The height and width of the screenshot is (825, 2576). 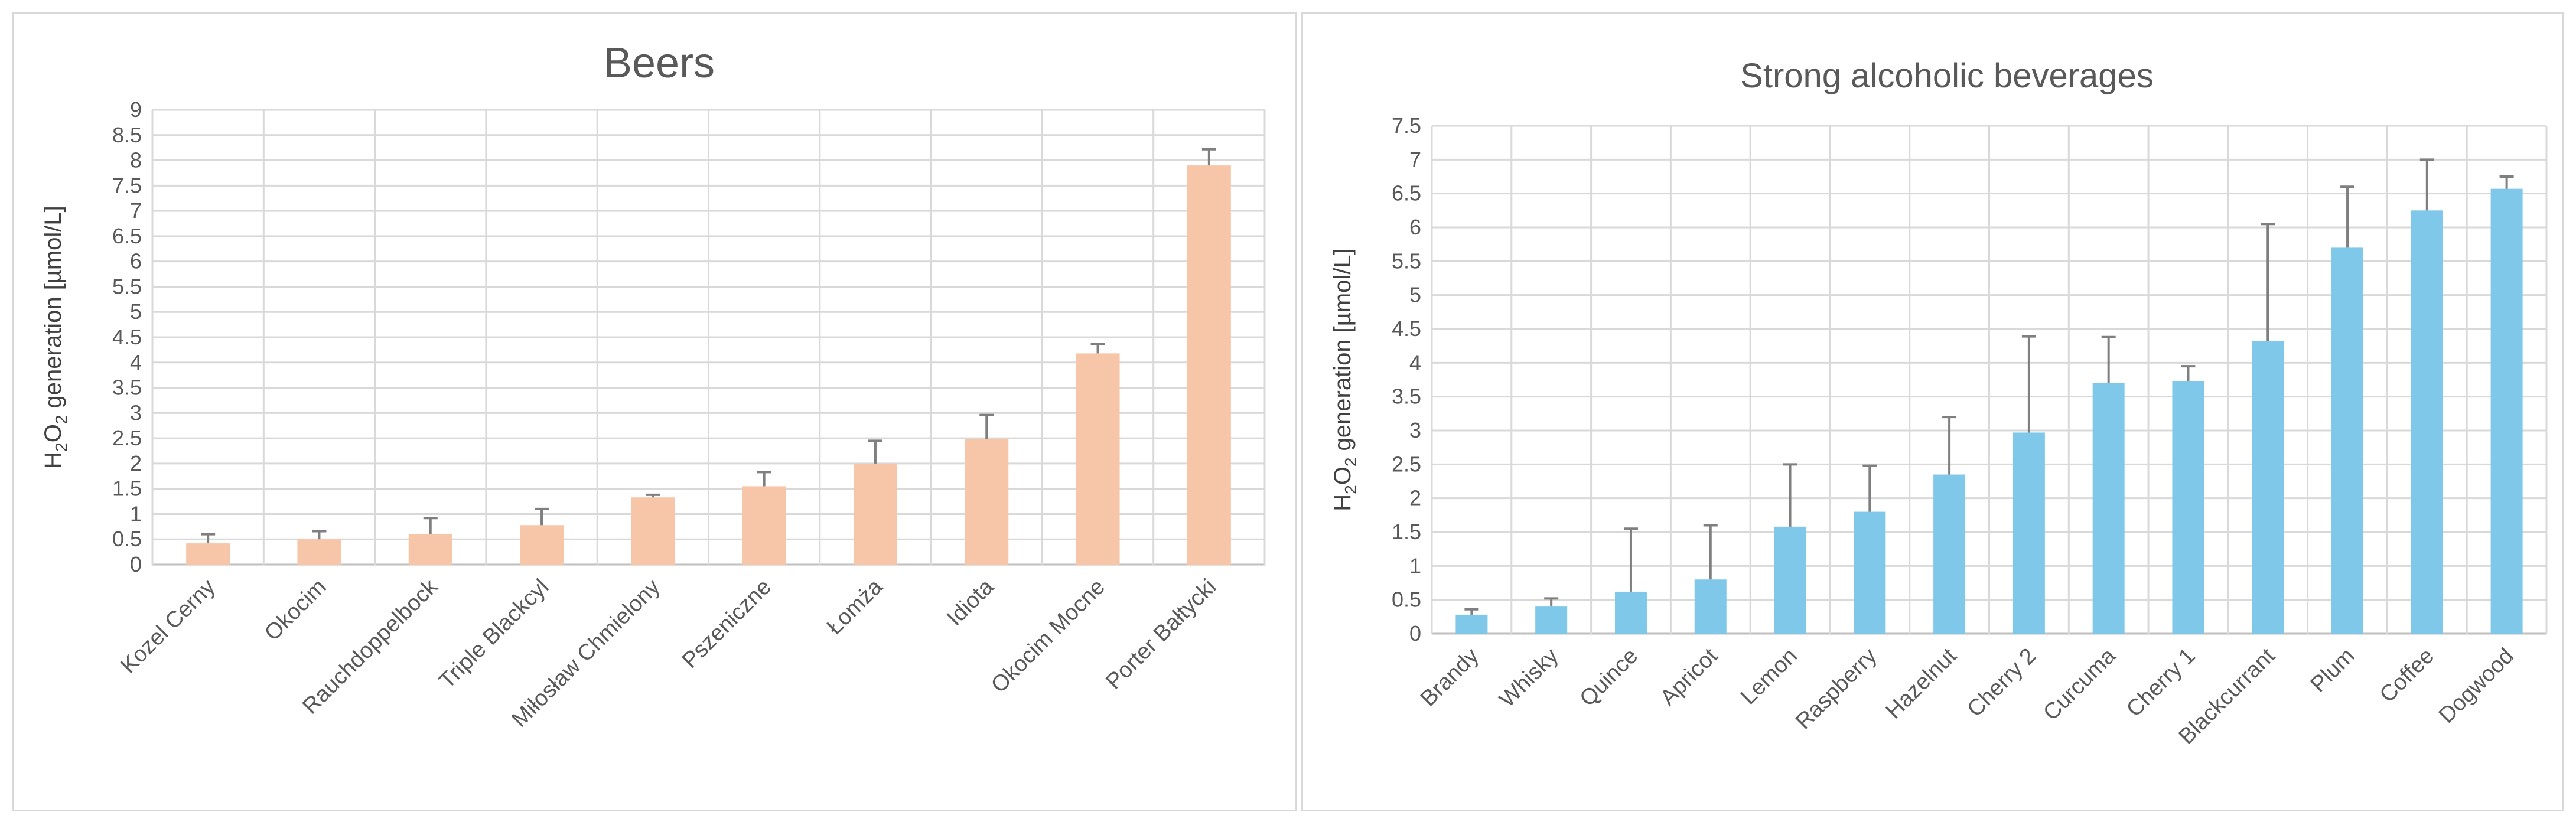 What do you see at coordinates (1609, 678) in the screenshot?
I see `x-tick-label: Quince` at bounding box center [1609, 678].